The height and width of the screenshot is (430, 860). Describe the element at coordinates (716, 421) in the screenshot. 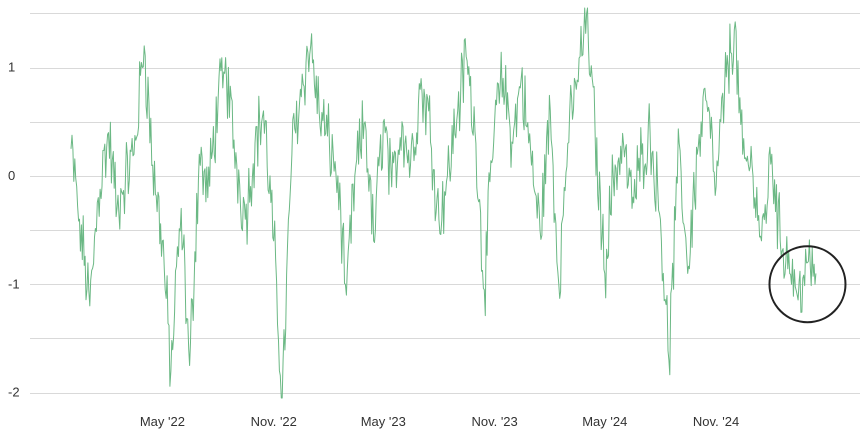

I see `x-tick-label: Nov. '24` at that location.